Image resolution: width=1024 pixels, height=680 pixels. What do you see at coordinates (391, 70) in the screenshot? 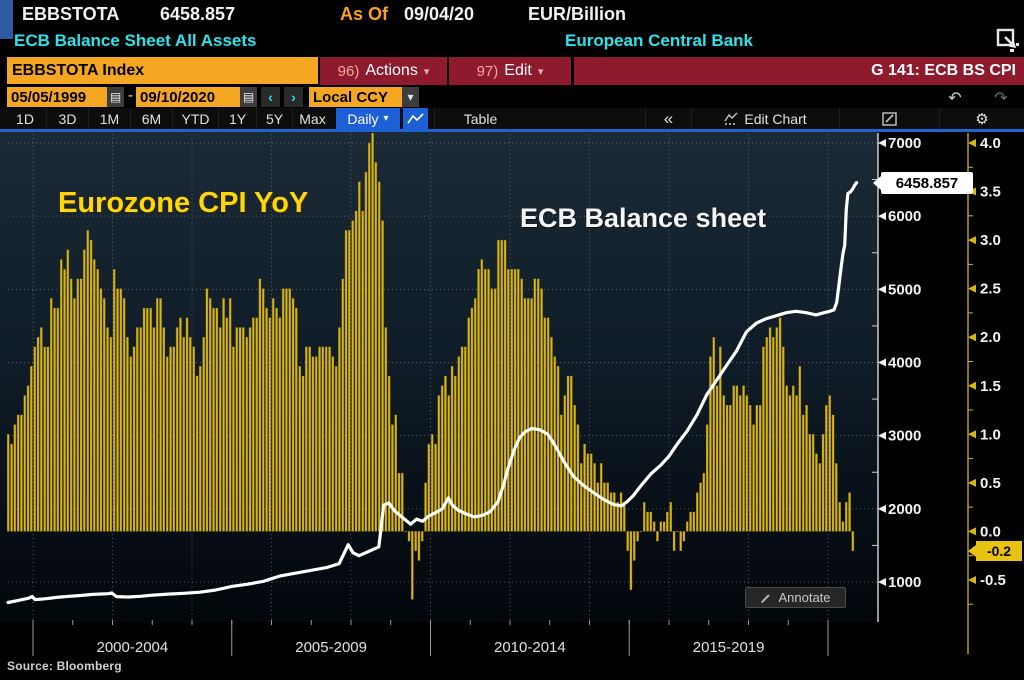
I see `actions-label: Actions` at bounding box center [391, 70].